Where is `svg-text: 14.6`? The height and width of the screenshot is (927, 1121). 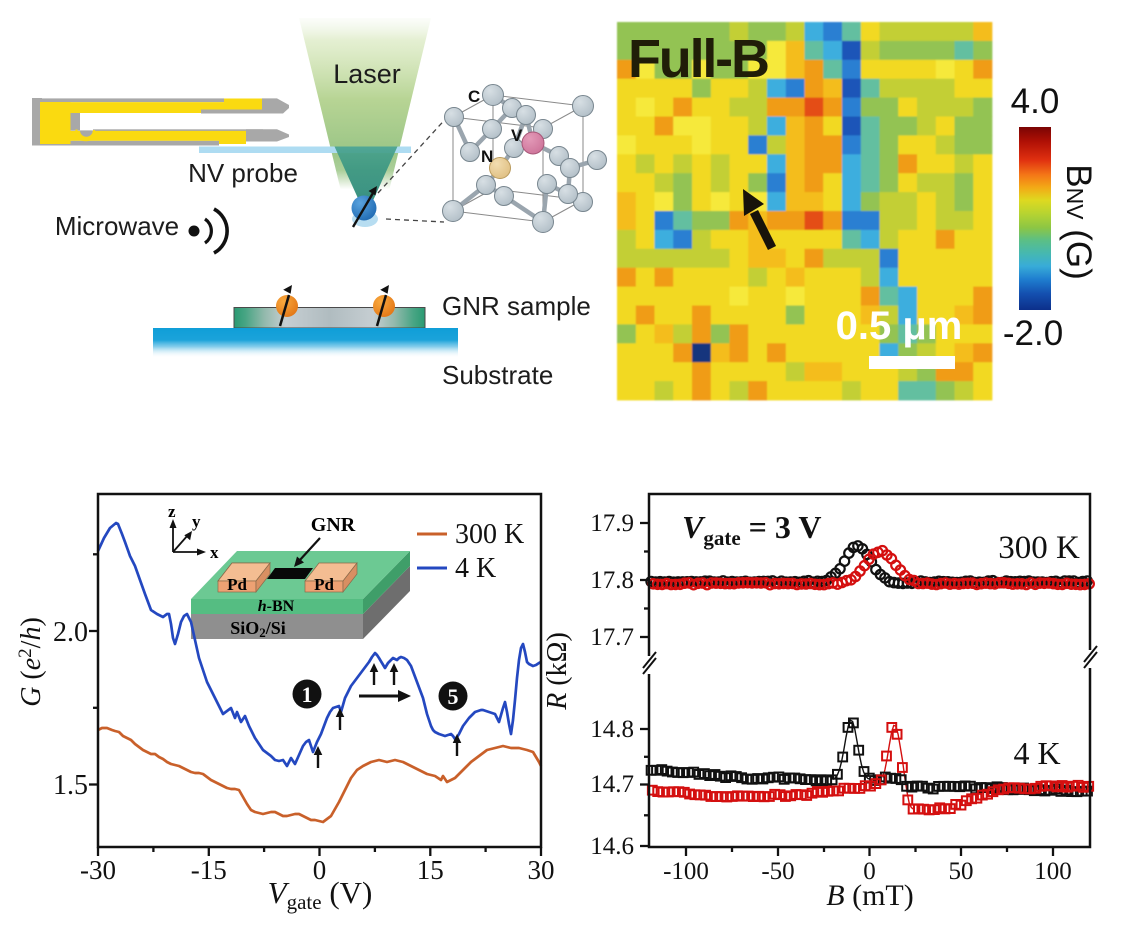
svg-text: 14.6 is located at coordinates (612, 846).